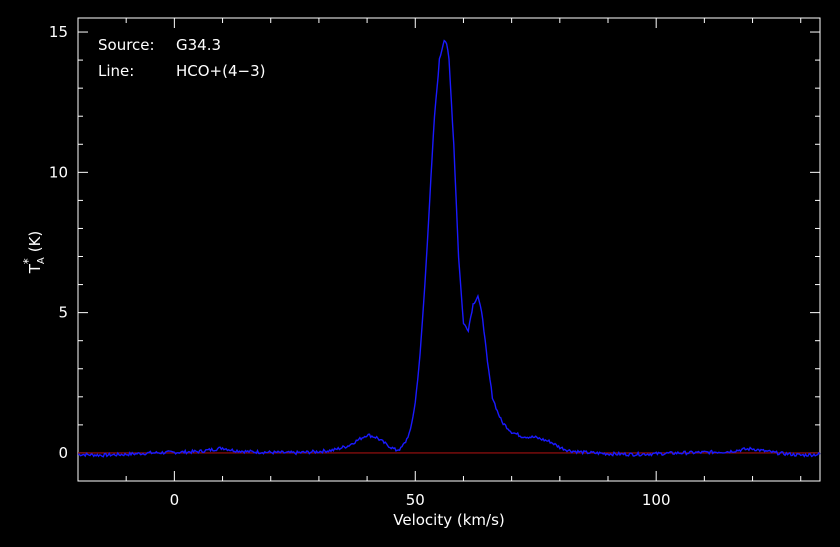 The height and width of the screenshot is (547, 840). I want to click on y-tick-label: 5, so click(63, 313).